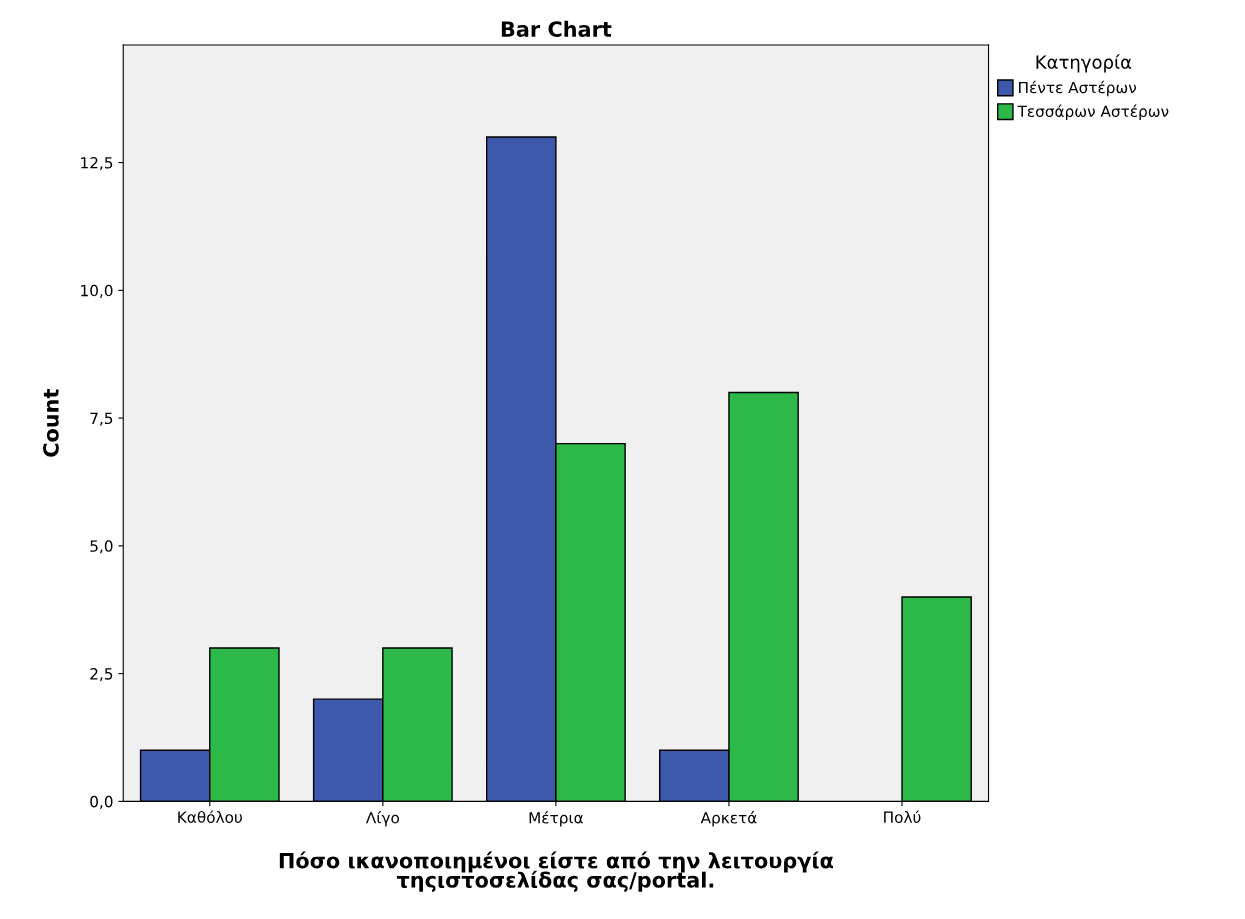 The height and width of the screenshot is (919, 1245). What do you see at coordinates (210, 816) in the screenshot?
I see `x-tick-label: Καθόλου` at bounding box center [210, 816].